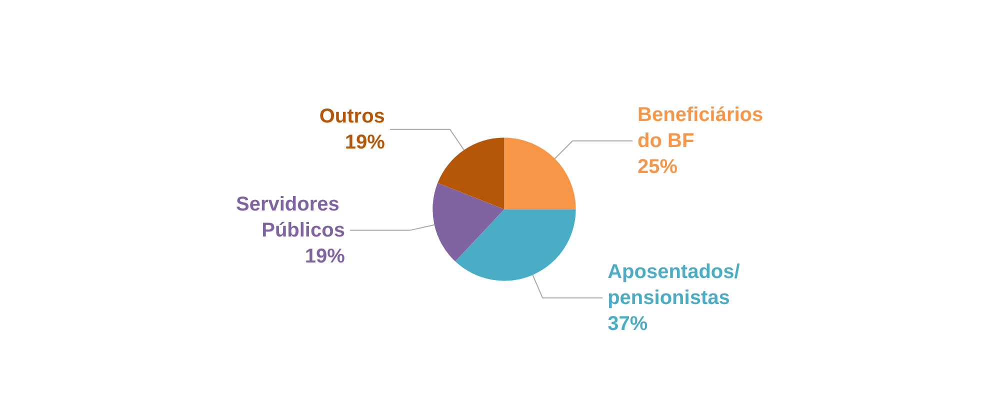 This screenshot has width=989, height=403. I want to click on slice-label: Outros, so click(352, 116).